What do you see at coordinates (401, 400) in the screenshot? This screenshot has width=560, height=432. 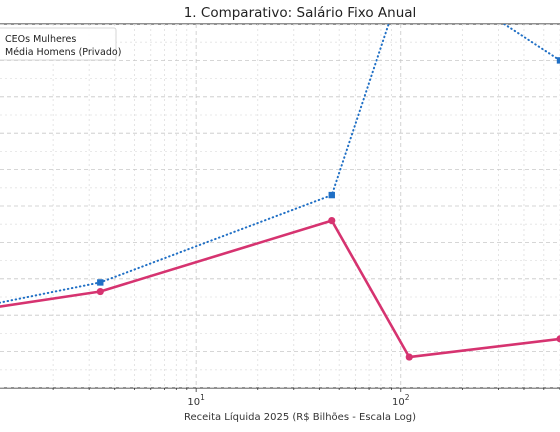 I see `x-tick-label: 10²` at bounding box center [401, 400].